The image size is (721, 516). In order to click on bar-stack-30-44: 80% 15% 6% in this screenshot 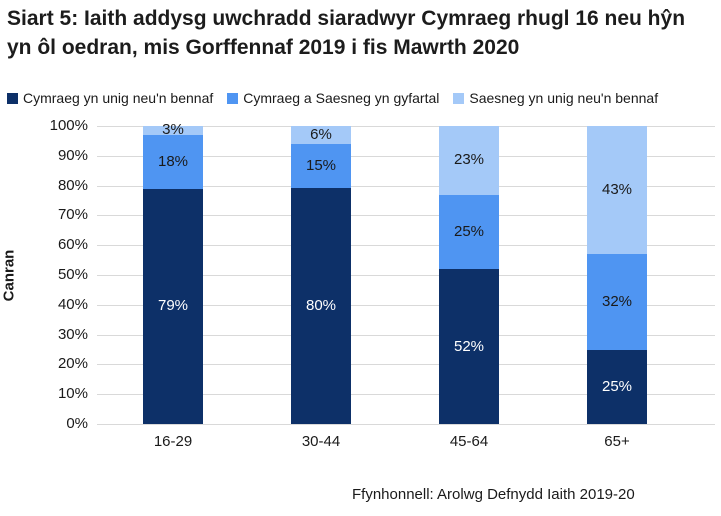, I will do `click(321, 275)`.